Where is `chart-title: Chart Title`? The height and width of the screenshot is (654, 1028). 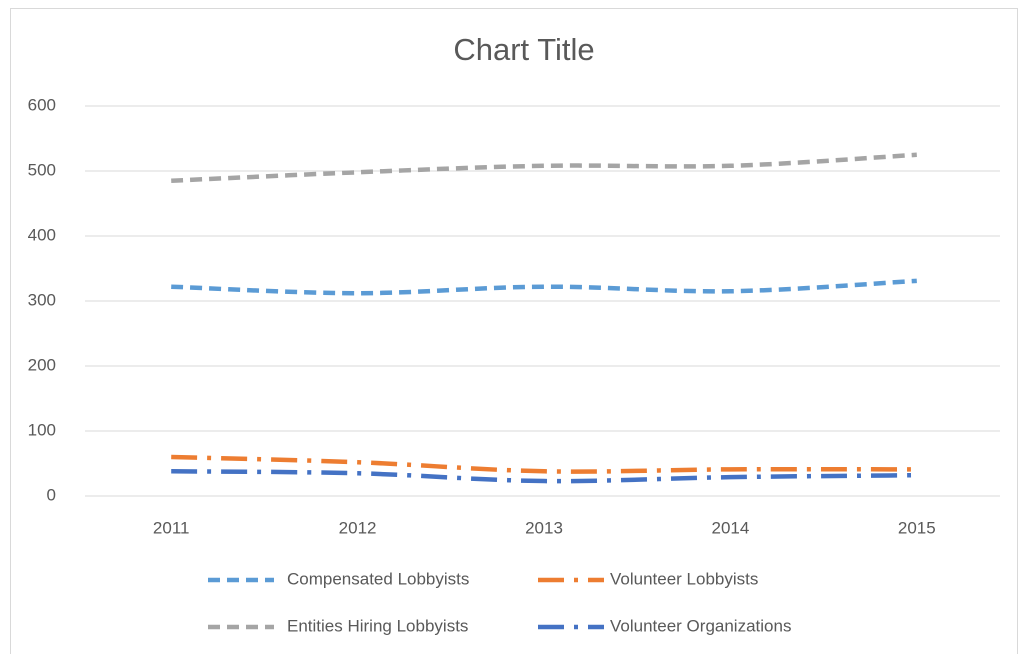
chart-title: Chart Title is located at coordinates (523, 49).